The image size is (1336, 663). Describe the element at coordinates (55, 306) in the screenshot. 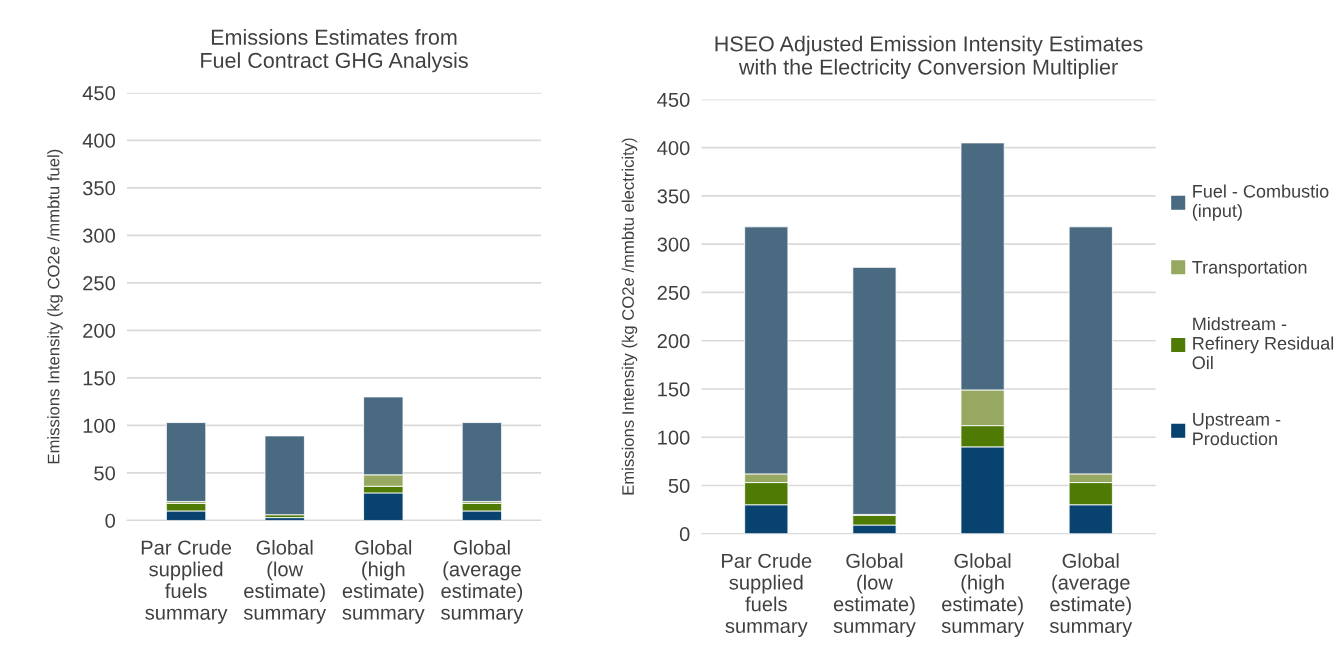

I see `y-axis-title: Emissions Intensity (kg CO2e /mmbtu fuel)` at that location.